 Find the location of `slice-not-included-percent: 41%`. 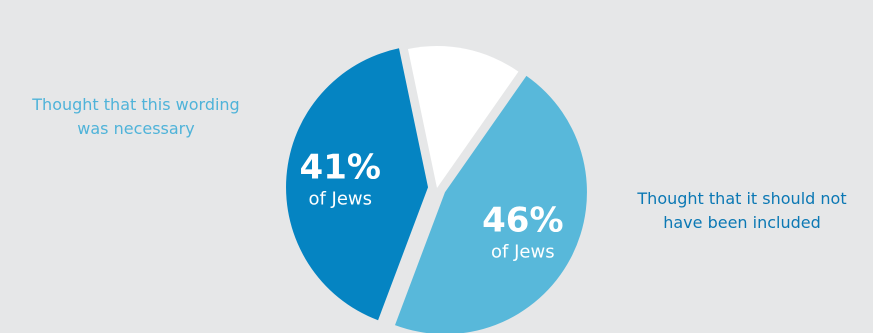

slice-not-included-percent: 41% is located at coordinates (340, 168).